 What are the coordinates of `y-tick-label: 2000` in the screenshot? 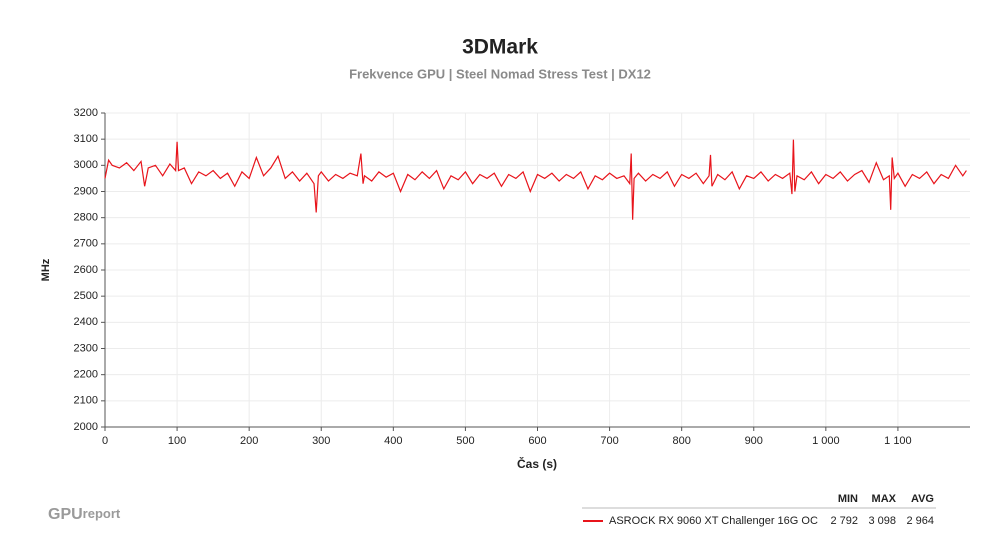 It's located at (86, 427).